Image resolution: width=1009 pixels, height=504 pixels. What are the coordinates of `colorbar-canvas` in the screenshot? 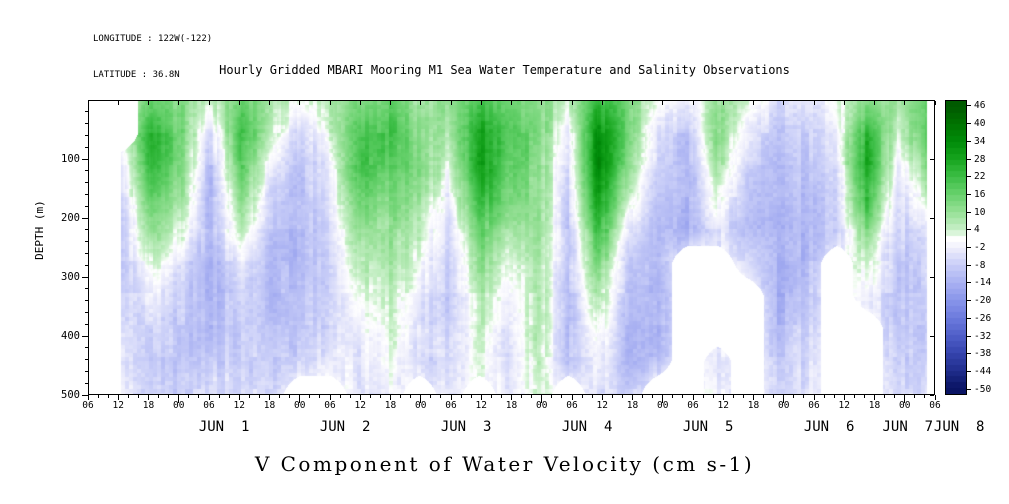 It's located at (956, 247).